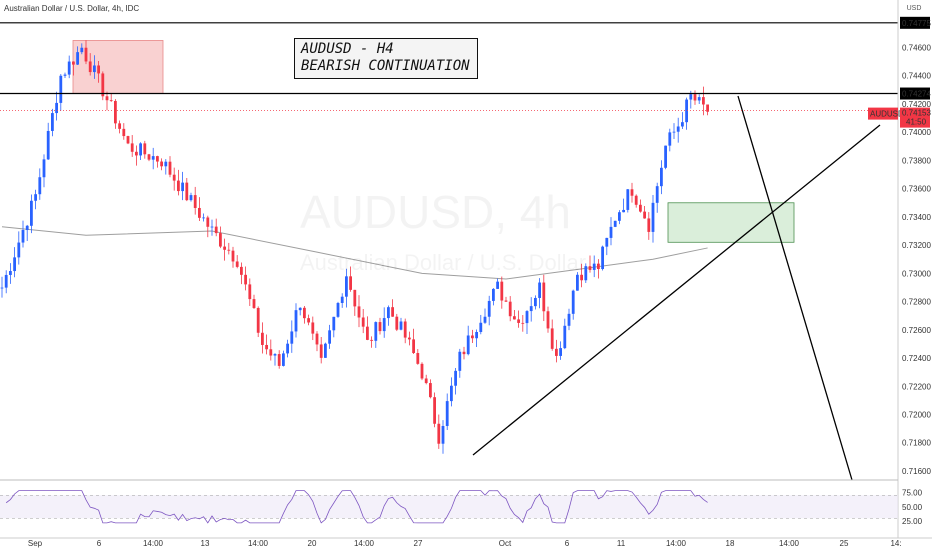 Image resolution: width=932 pixels, height=550 pixels. Describe the element at coordinates (731, 222) in the screenshot. I see `demand-zone` at that location.